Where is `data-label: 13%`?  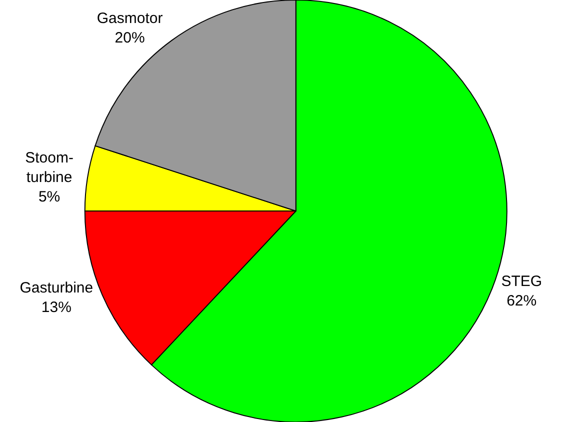 data-label: 13% is located at coordinates (56, 307).